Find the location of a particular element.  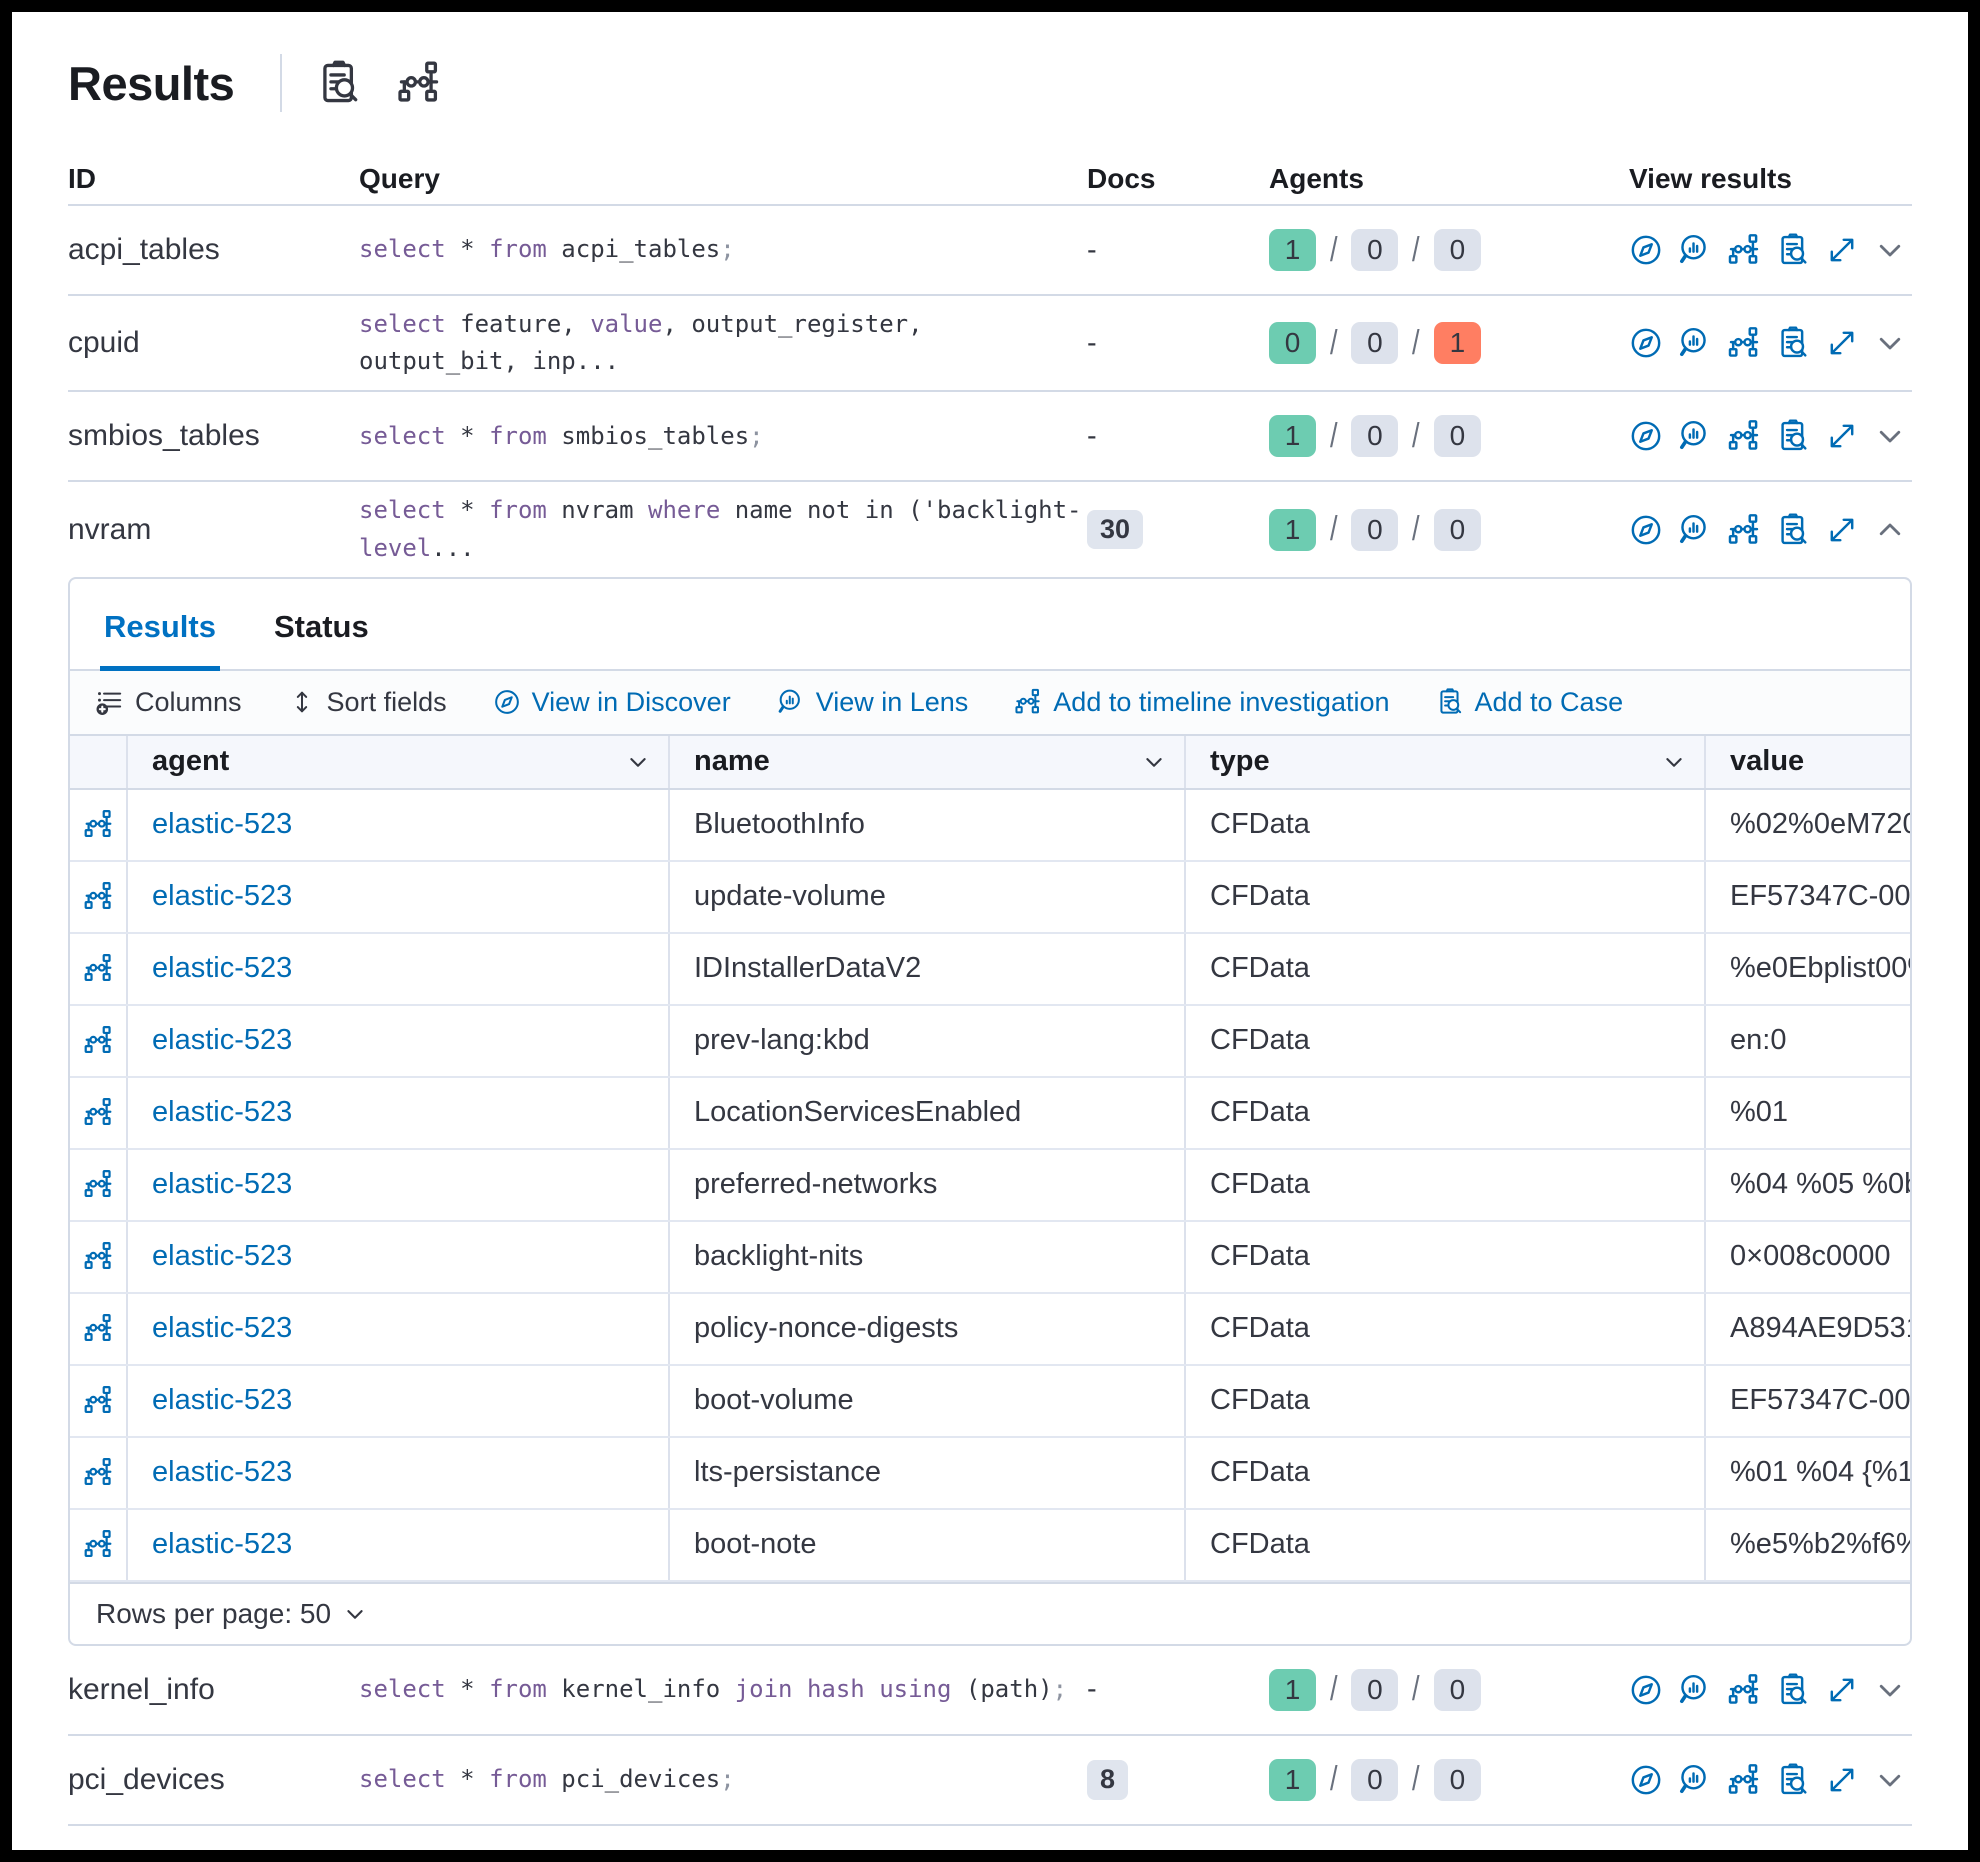

add-to-case-link: Add to Case is located at coordinates (1529, 702).